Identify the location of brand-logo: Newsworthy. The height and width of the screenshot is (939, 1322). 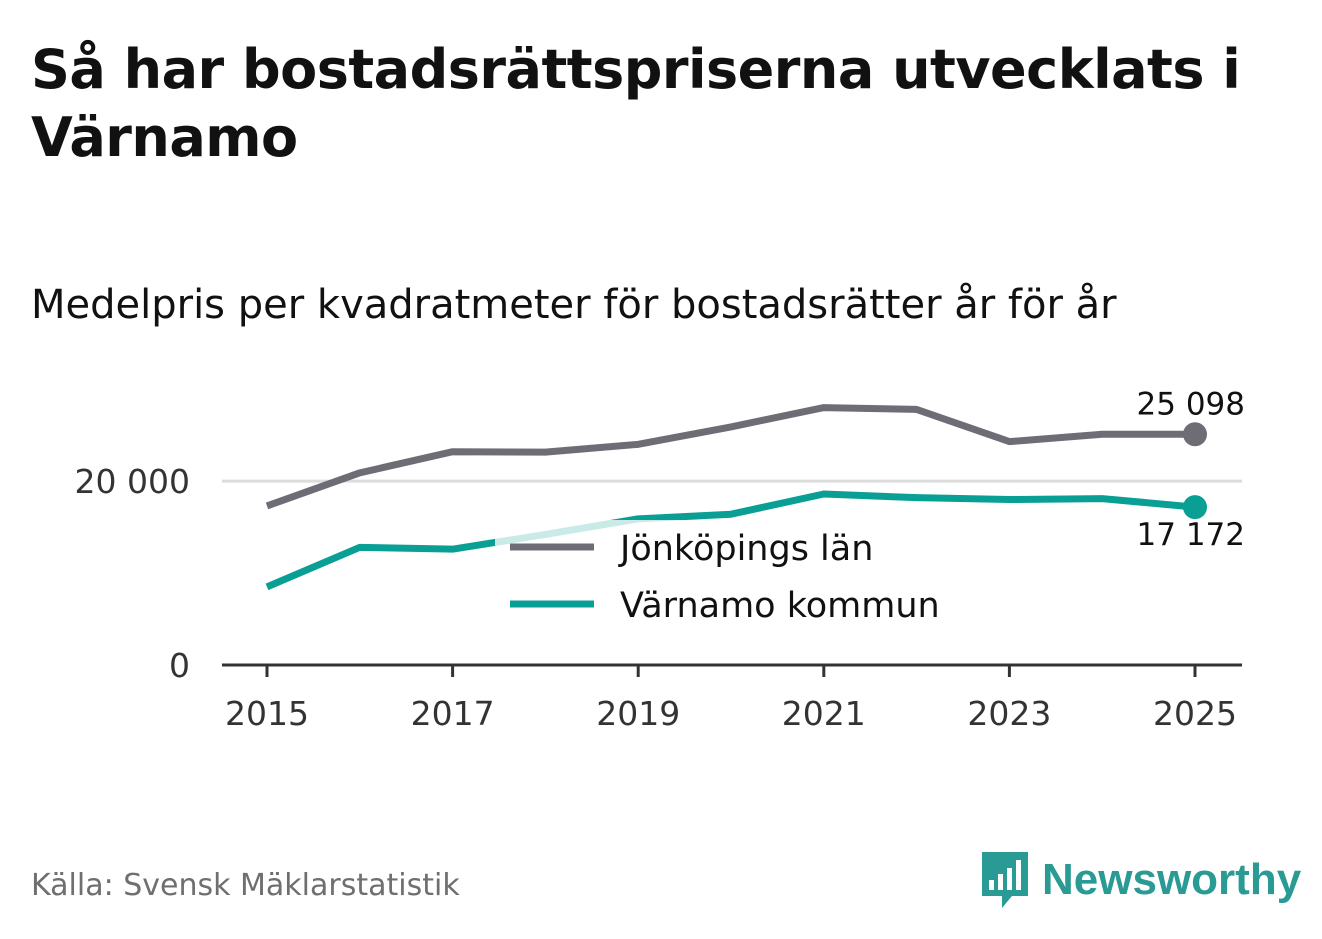
(1140, 880).